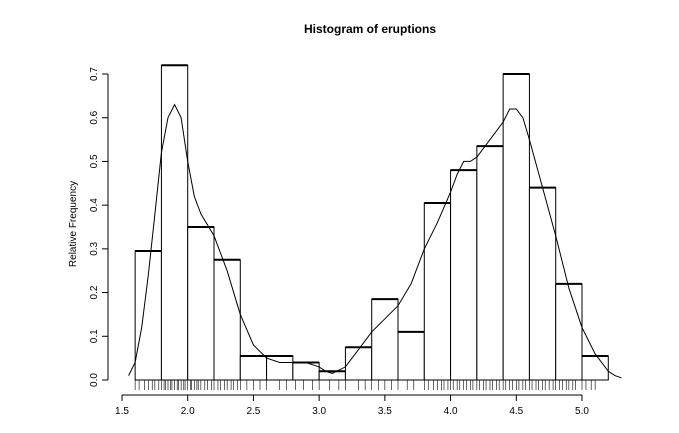 This screenshot has width=679, height=433. Describe the element at coordinates (94, 336) in the screenshot. I see `y-tick-label: 0.1` at that location.